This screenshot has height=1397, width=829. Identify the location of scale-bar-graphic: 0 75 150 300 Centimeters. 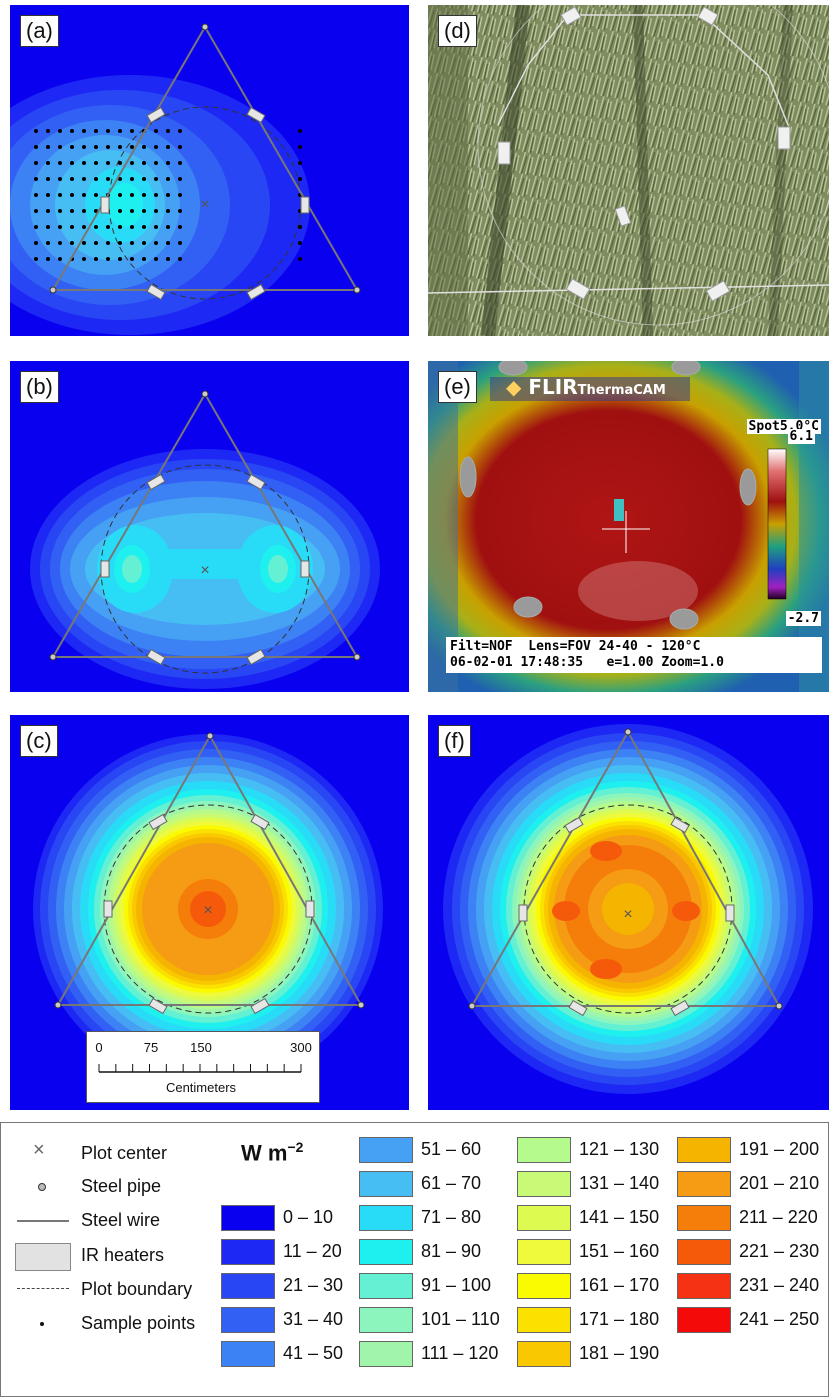
(203, 1067).